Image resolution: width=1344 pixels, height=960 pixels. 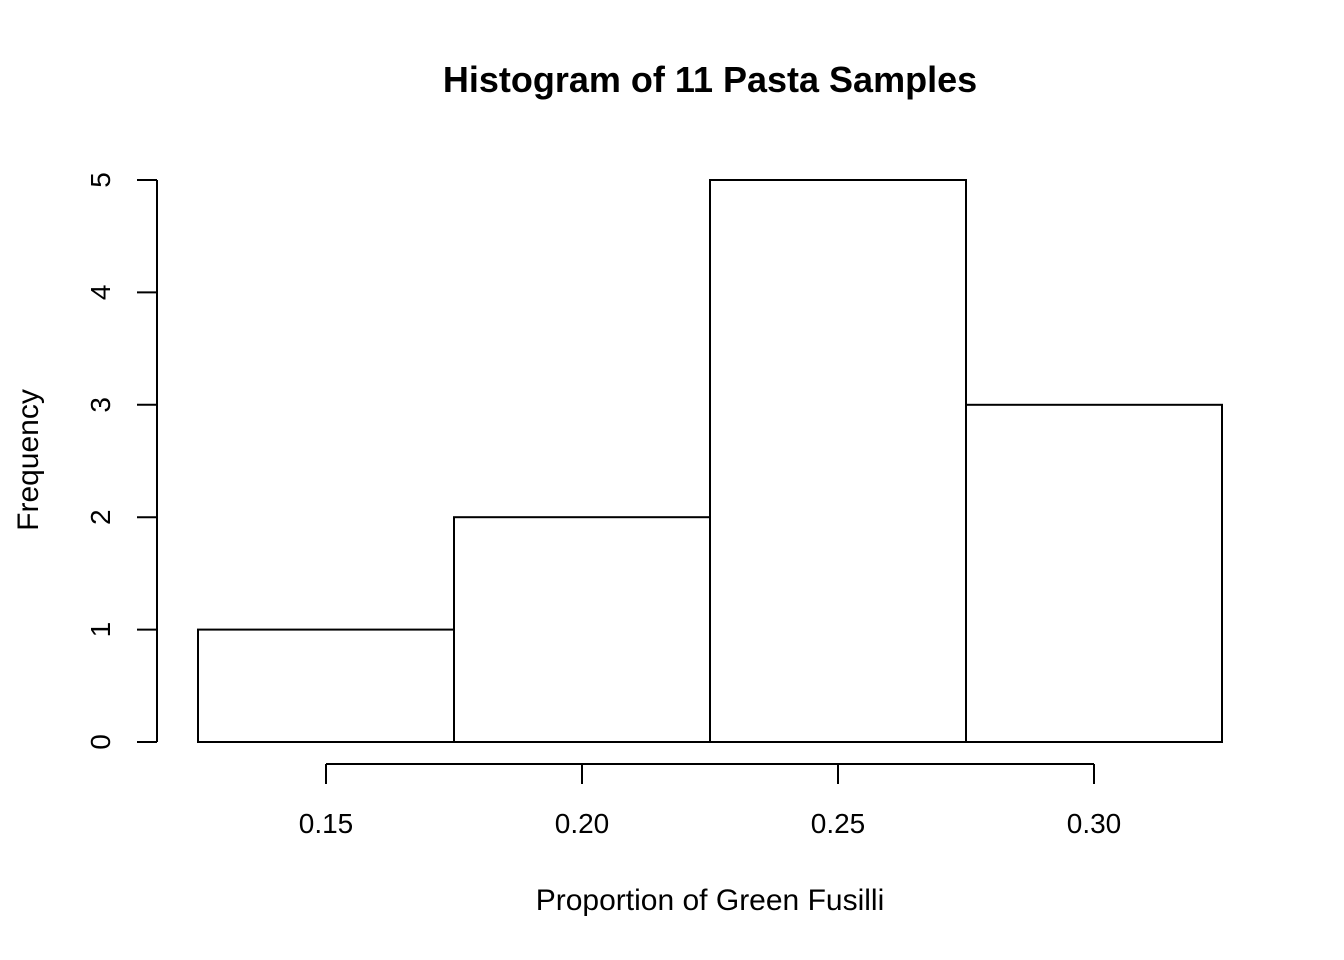 What do you see at coordinates (121, 461) in the screenshot?
I see `y-axis: 0 1 2 3 4 5` at bounding box center [121, 461].